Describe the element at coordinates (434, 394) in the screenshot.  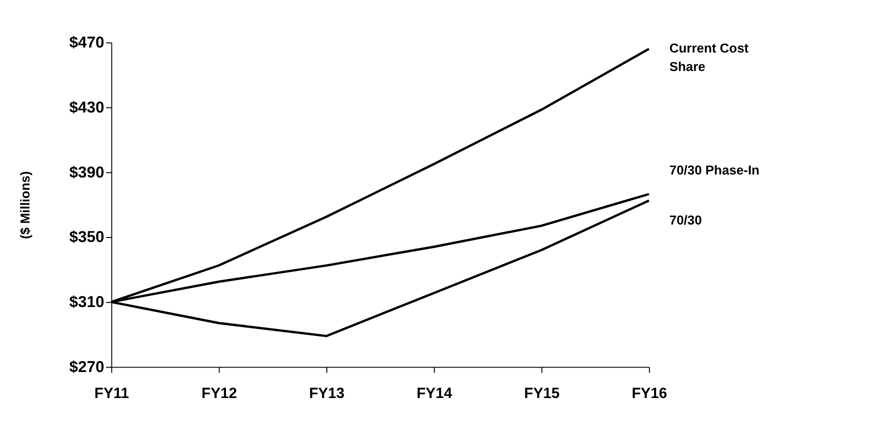
I see `x-tick-label: FY14` at that location.